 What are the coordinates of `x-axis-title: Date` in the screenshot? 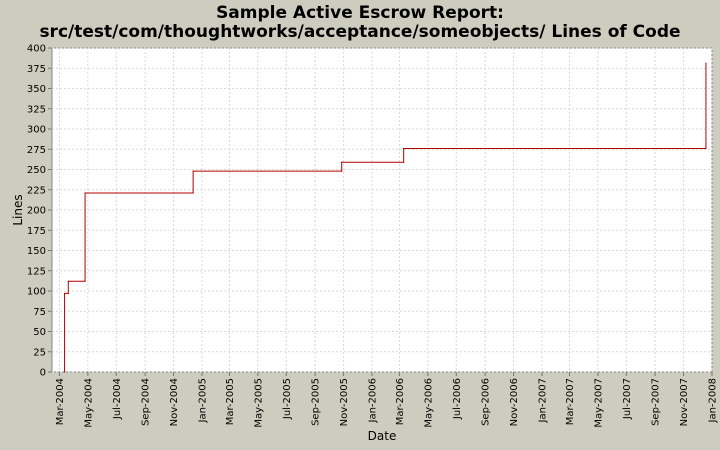 It's located at (382, 436).